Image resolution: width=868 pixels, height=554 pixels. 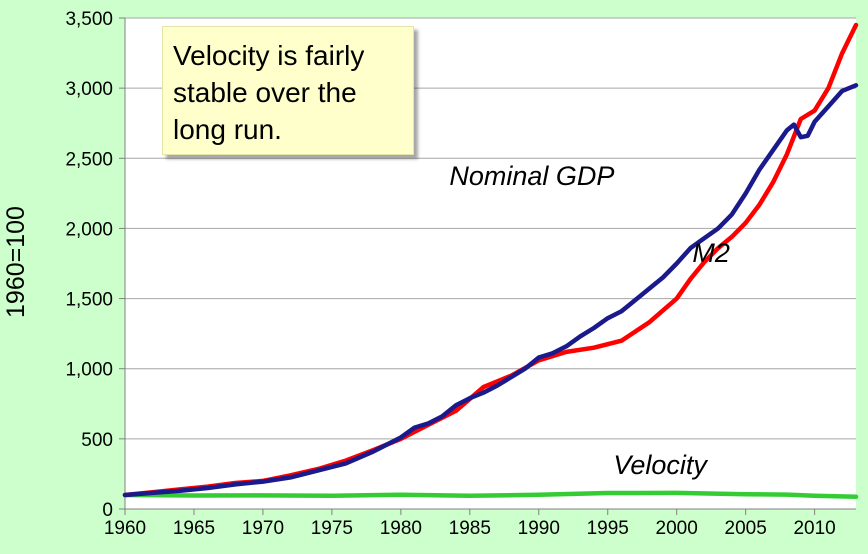 I want to click on x-tick-label: 2000, so click(x=677, y=528).